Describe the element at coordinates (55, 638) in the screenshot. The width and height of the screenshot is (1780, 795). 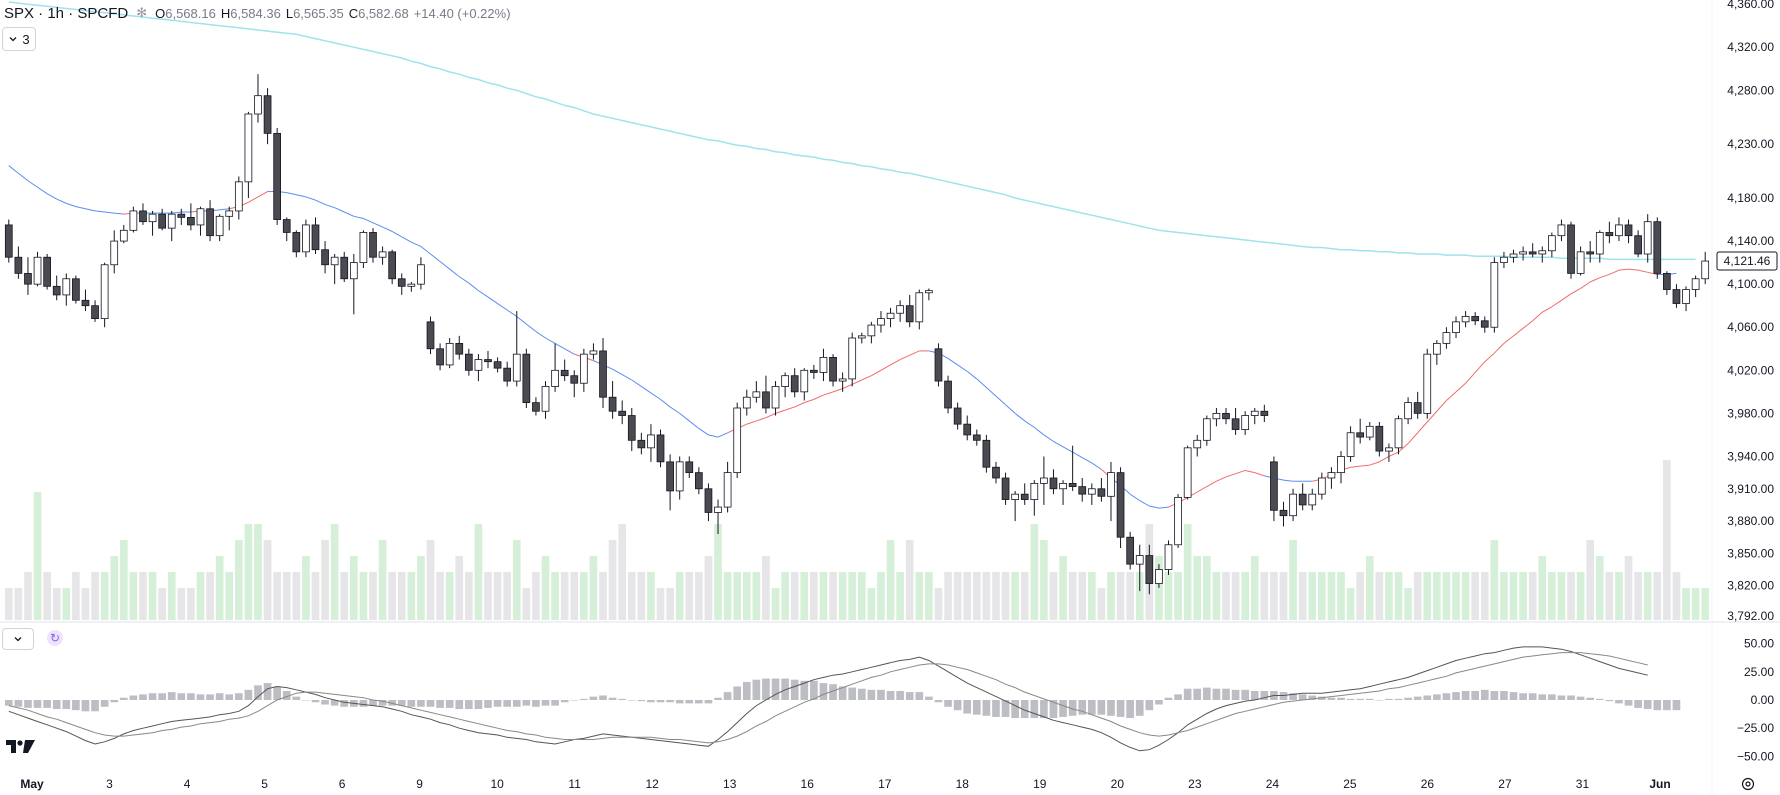
I see `refresh-icon: ↻` at that location.